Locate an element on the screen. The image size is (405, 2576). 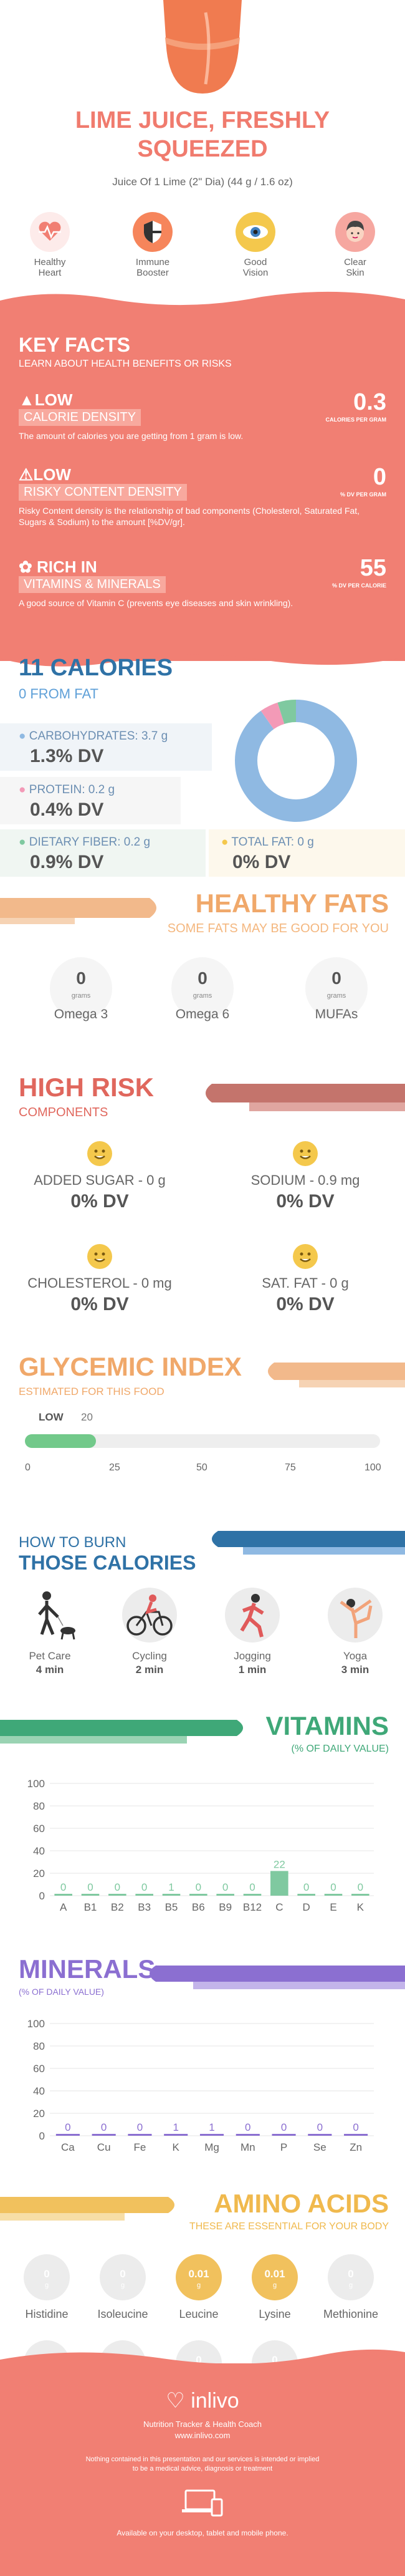
risk-cholesterol: CHOLESTEROL - 0 mg 0% DV is located at coordinates (100, 1284).